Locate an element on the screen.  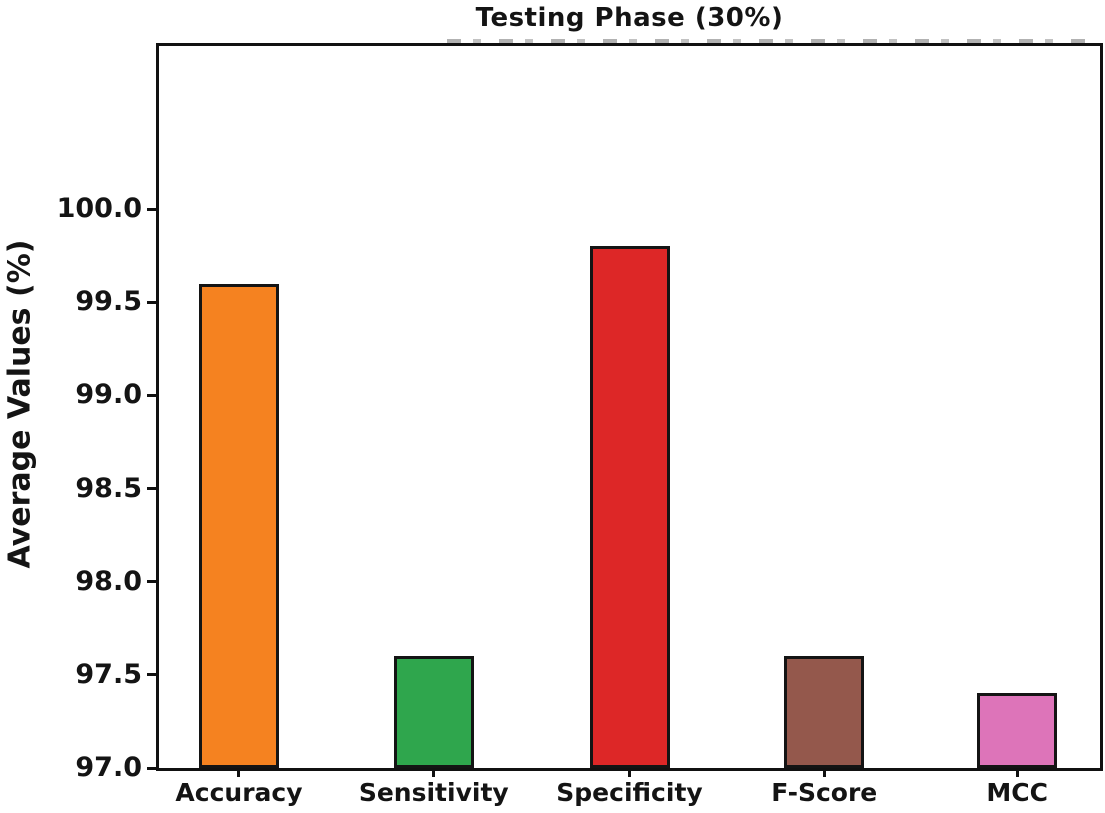
x-tick-label: Sensitivity is located at coordinates (433, 792).